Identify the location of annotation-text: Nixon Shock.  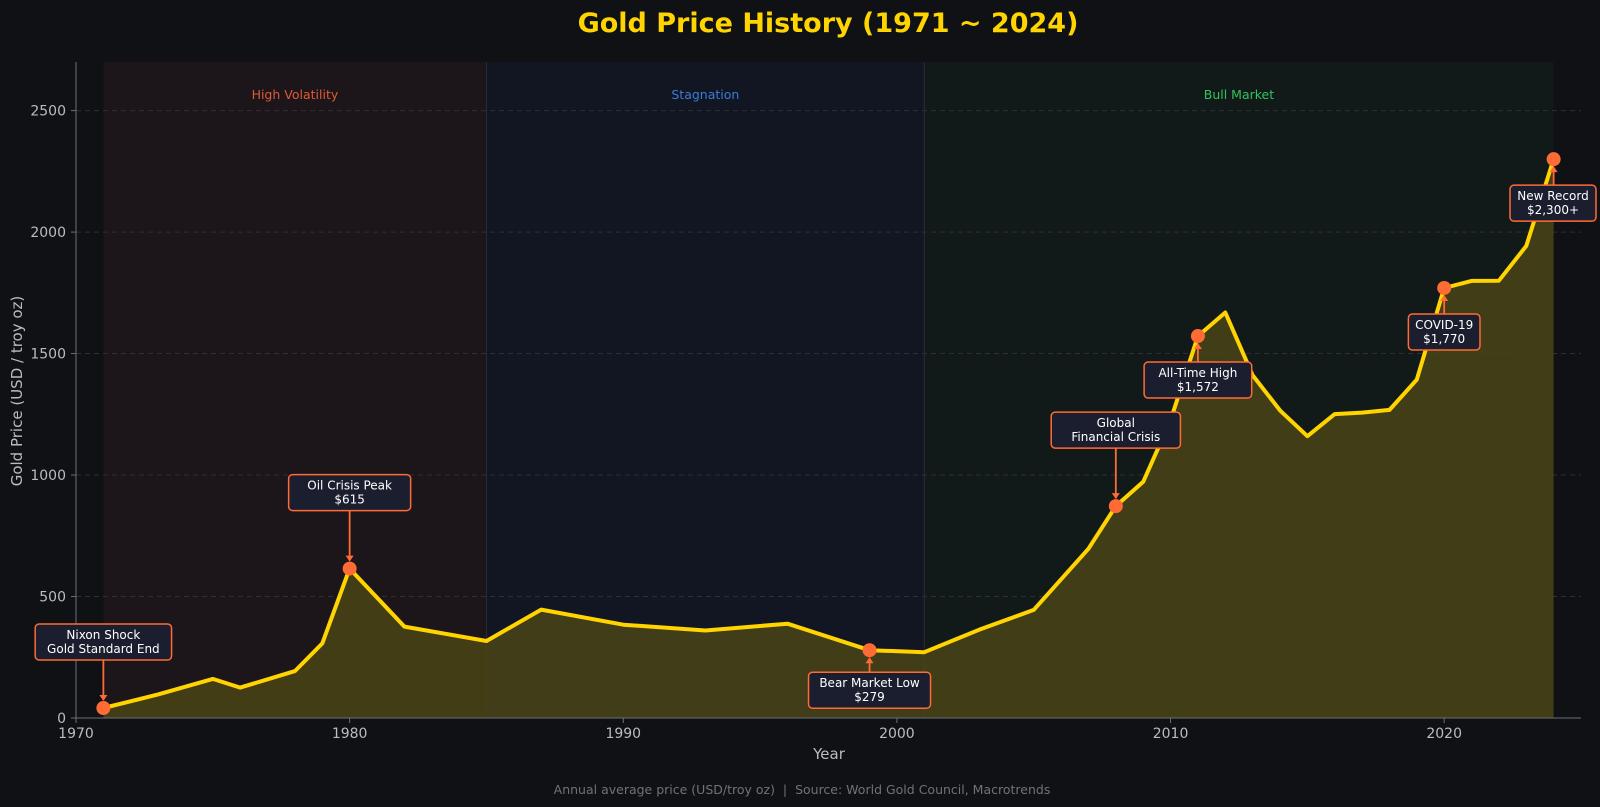
(103, 635).